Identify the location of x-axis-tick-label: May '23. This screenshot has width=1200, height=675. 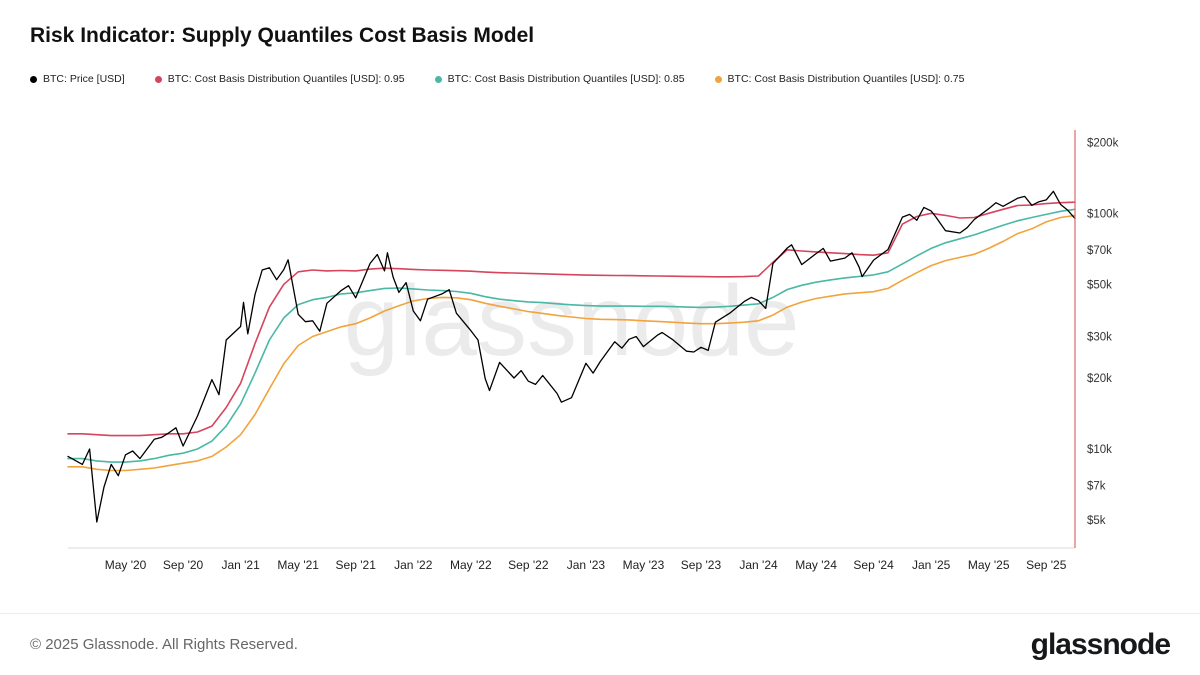
(644, 565).